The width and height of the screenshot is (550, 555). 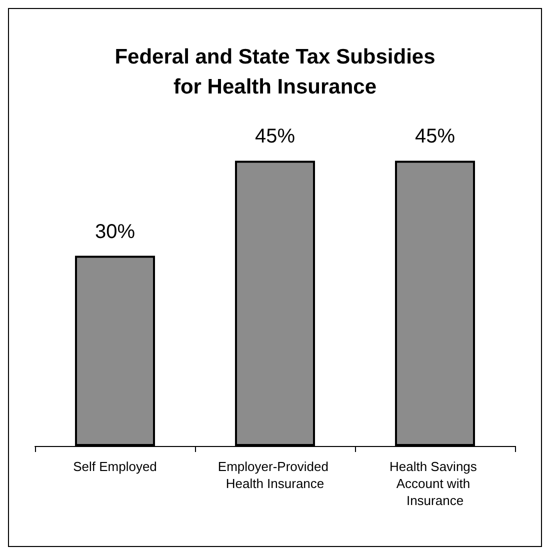 I want to click on chart-title: Federal and State Tax Subsidies for Health Insurance, so click(x=275, y=72).